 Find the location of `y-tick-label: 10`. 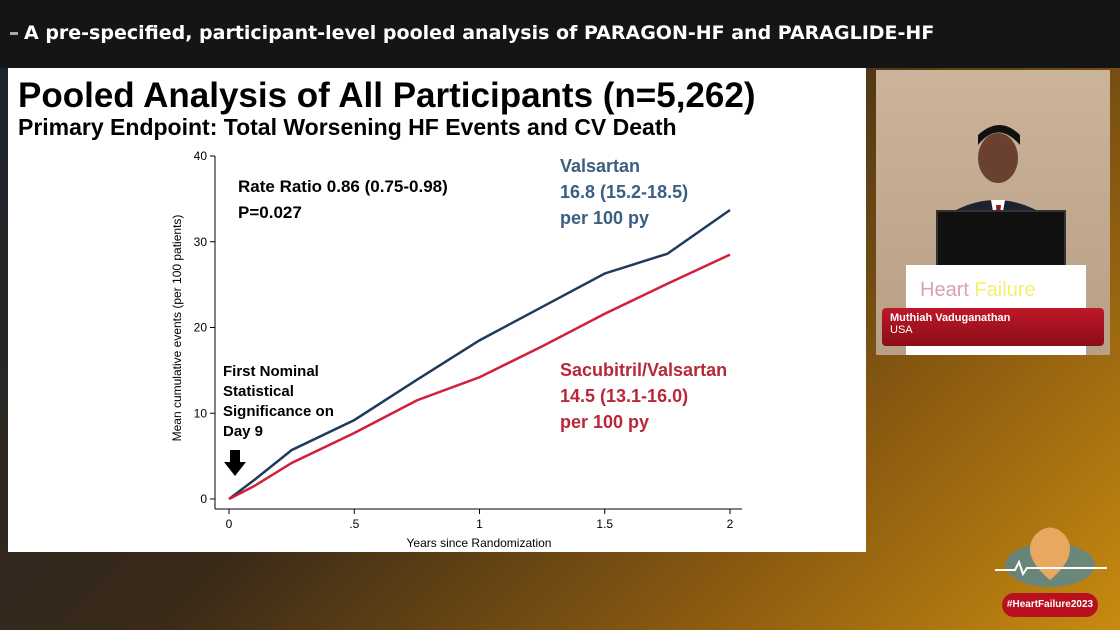

y-tick-label: 10 is located at coordinates (201, 413).